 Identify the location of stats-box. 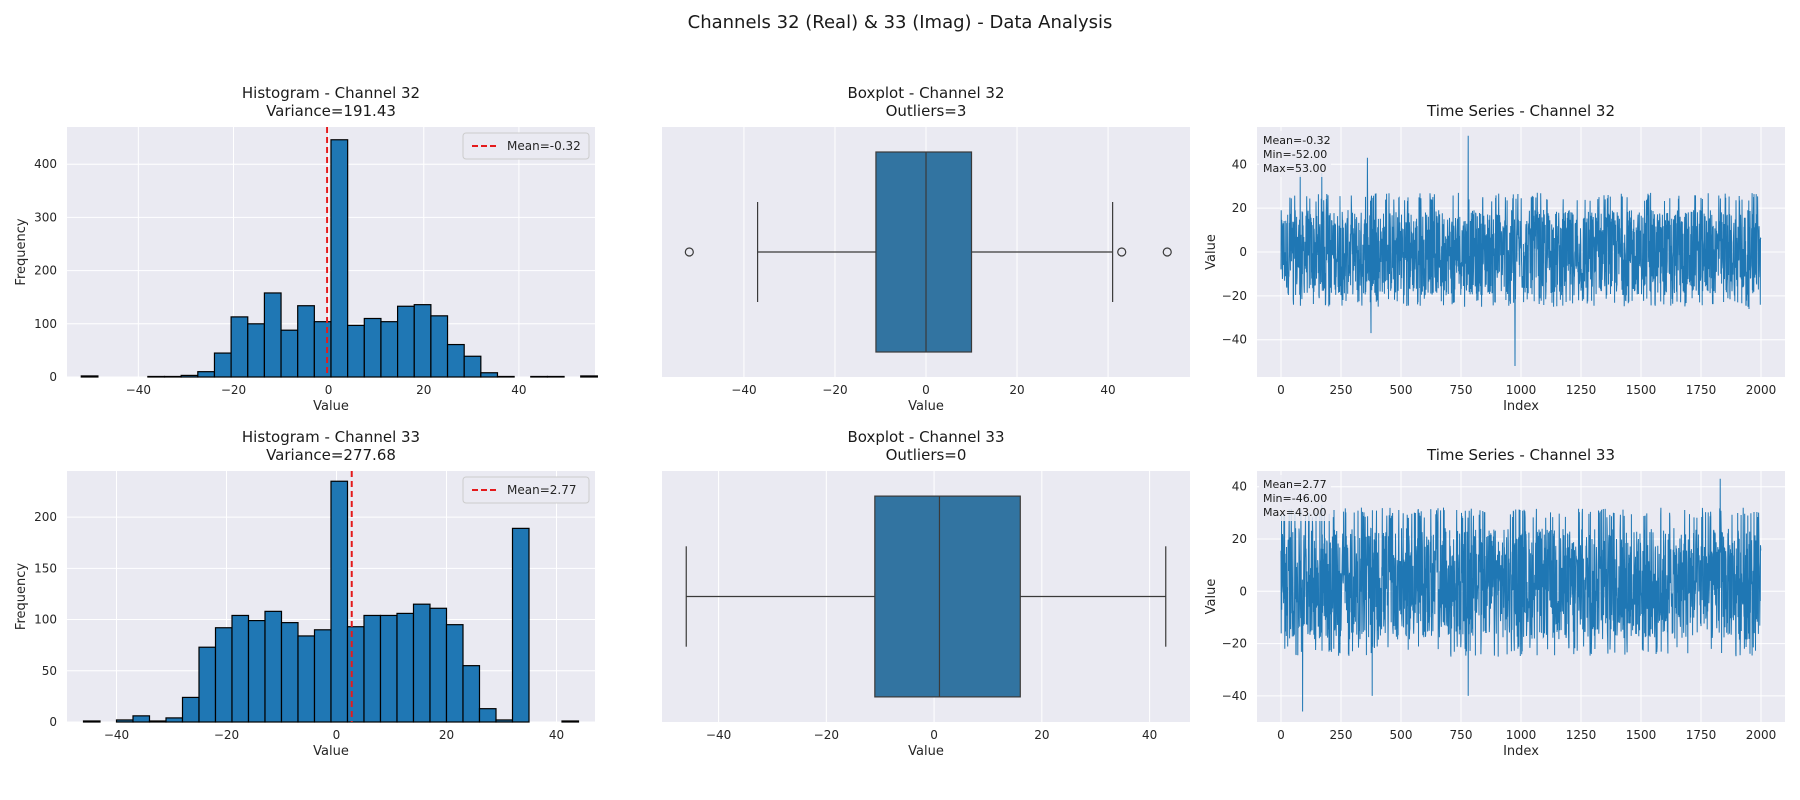
(1295, 154).